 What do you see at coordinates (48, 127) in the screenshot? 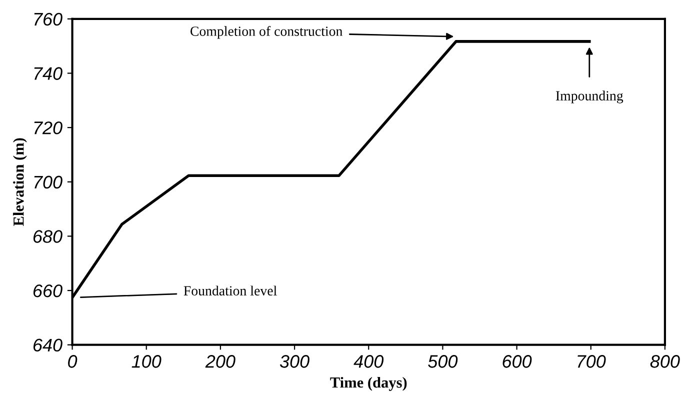
I see `y-tick-label: 720` at bounding box center [48, 127].